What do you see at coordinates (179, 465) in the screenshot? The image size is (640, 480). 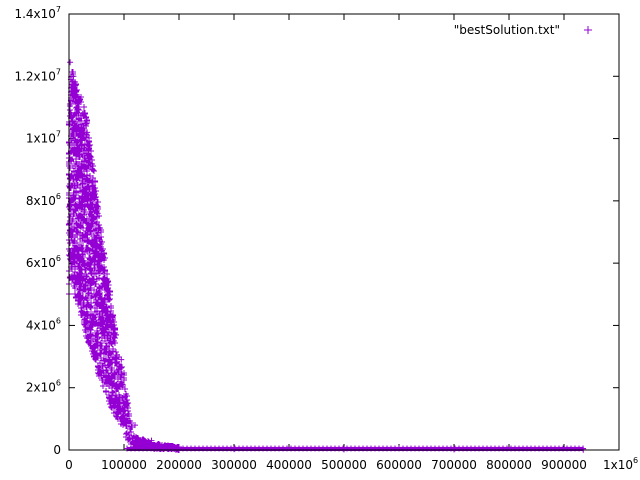 I see `x-tick-label: 200000` at bounding box center [179, 465].